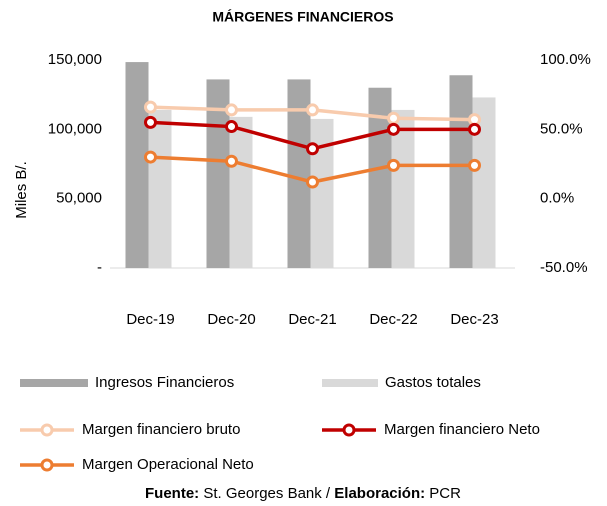 The width and height of the screenshot is (607, 506). What do you see at coordinates (168, 464) in the screenshot?
I see `legend-label: Margen Operacional Neto` at bounding box center [168, 464].